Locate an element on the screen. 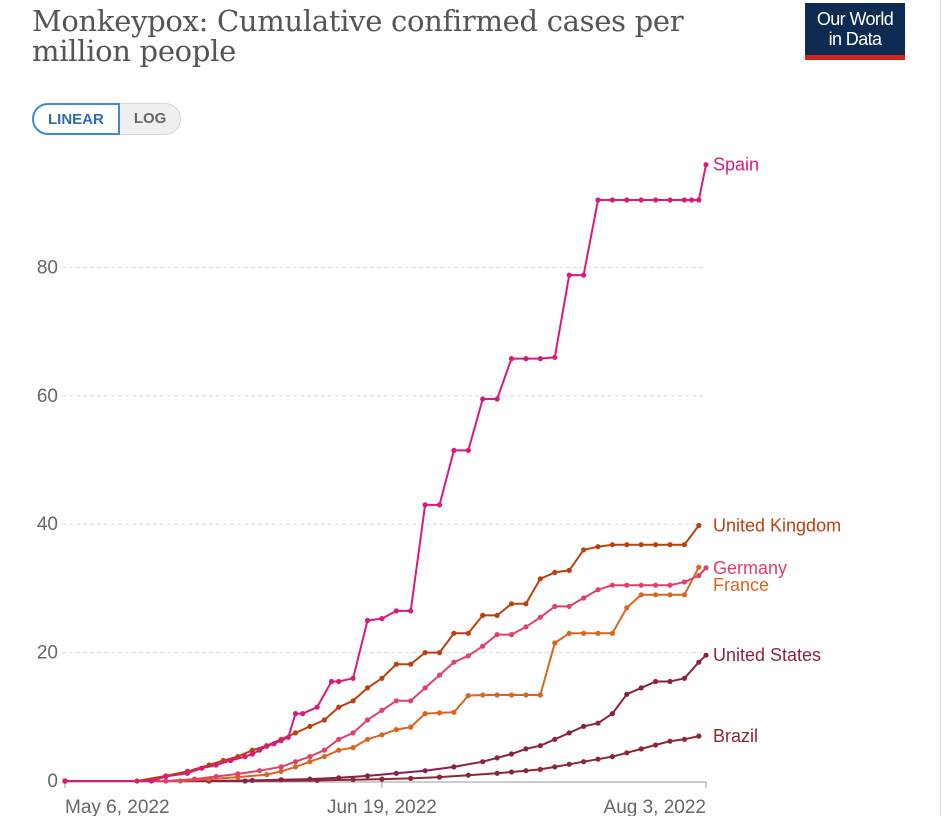 Image resolution: width=943 pixels, height=816 pixels. owid-logo: Our World in Data is located at coordinates (855, 31).